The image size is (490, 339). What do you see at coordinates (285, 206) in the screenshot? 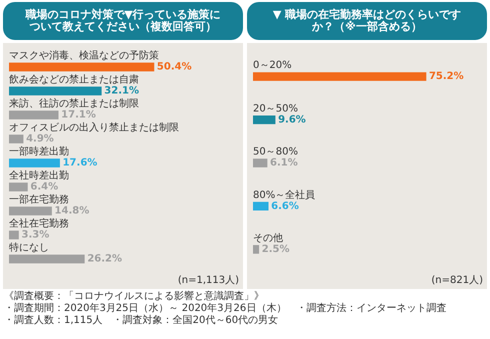
I see `data-label: 6.6%` at bounding box center [285, 206].